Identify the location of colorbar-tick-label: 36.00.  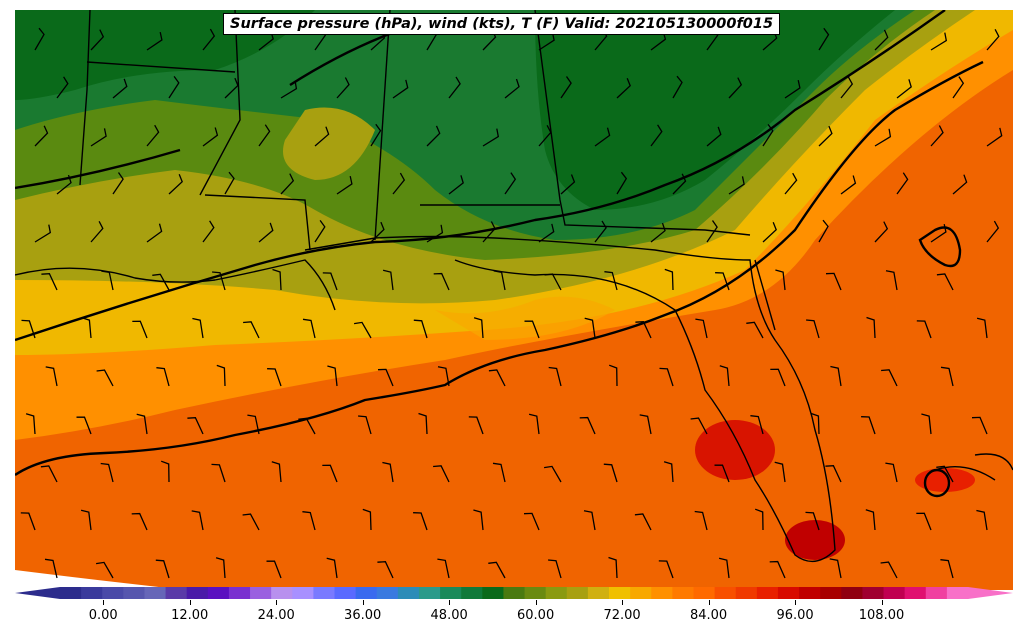
(363, 615).